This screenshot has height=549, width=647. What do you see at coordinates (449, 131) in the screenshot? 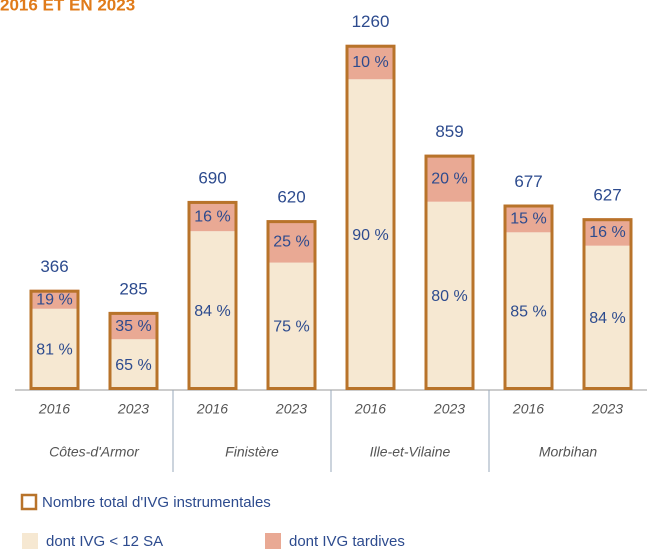
I see `total-label: 859` at bounding box center [449, 131].